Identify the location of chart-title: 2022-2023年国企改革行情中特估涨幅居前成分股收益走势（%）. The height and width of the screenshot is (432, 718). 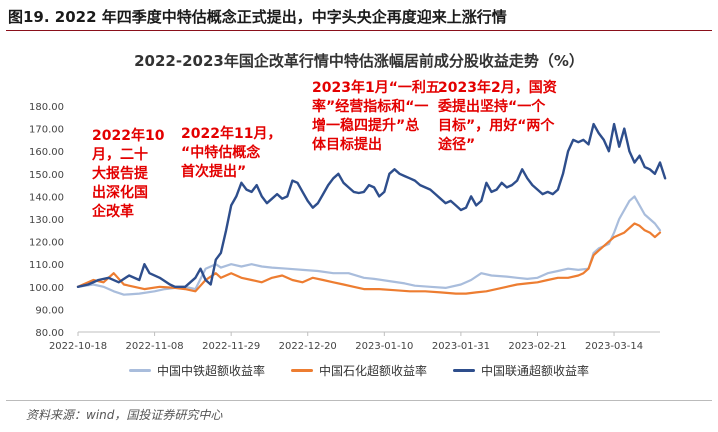
(359, 61).